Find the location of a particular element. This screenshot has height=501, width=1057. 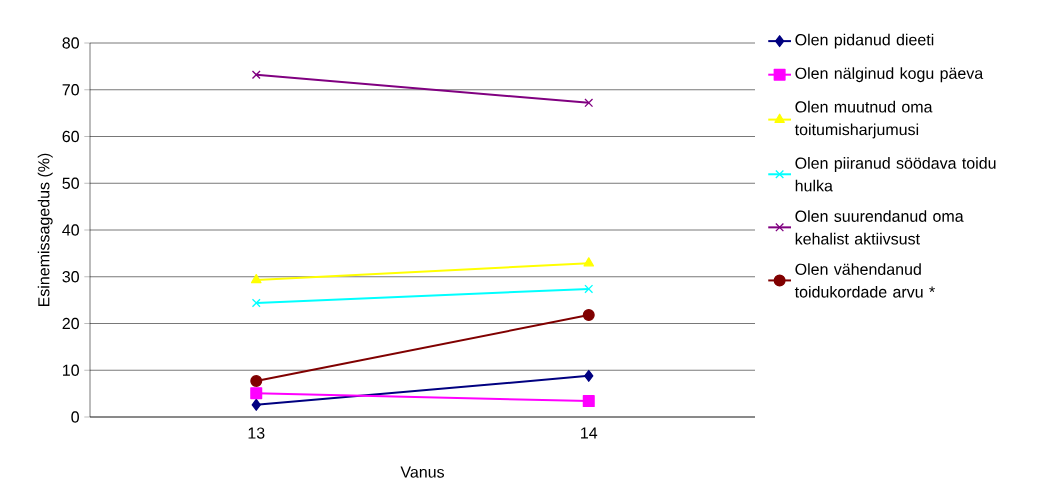

y-tick-label: 60 is located at coordinates (70, 136).